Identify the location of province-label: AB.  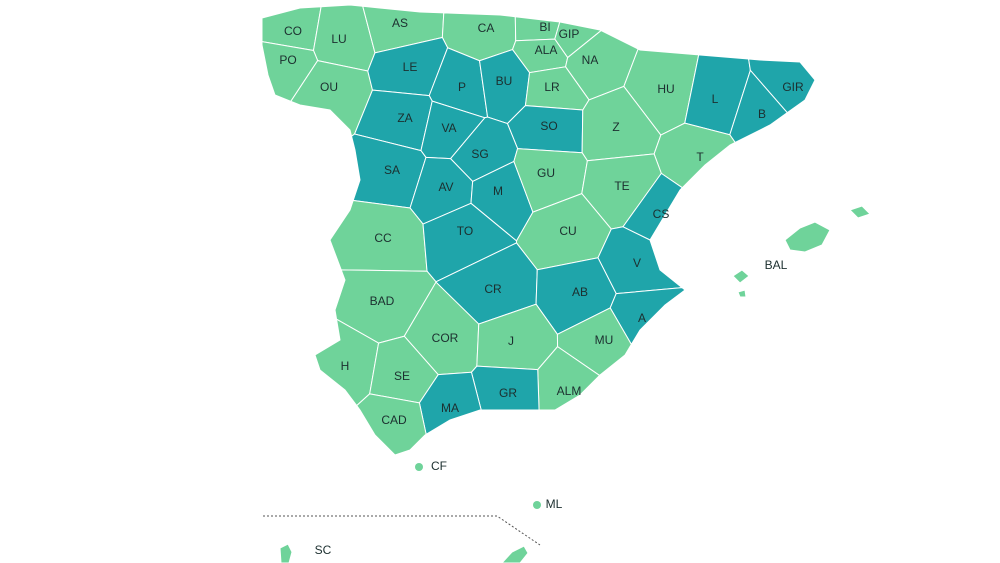
(580, 292).